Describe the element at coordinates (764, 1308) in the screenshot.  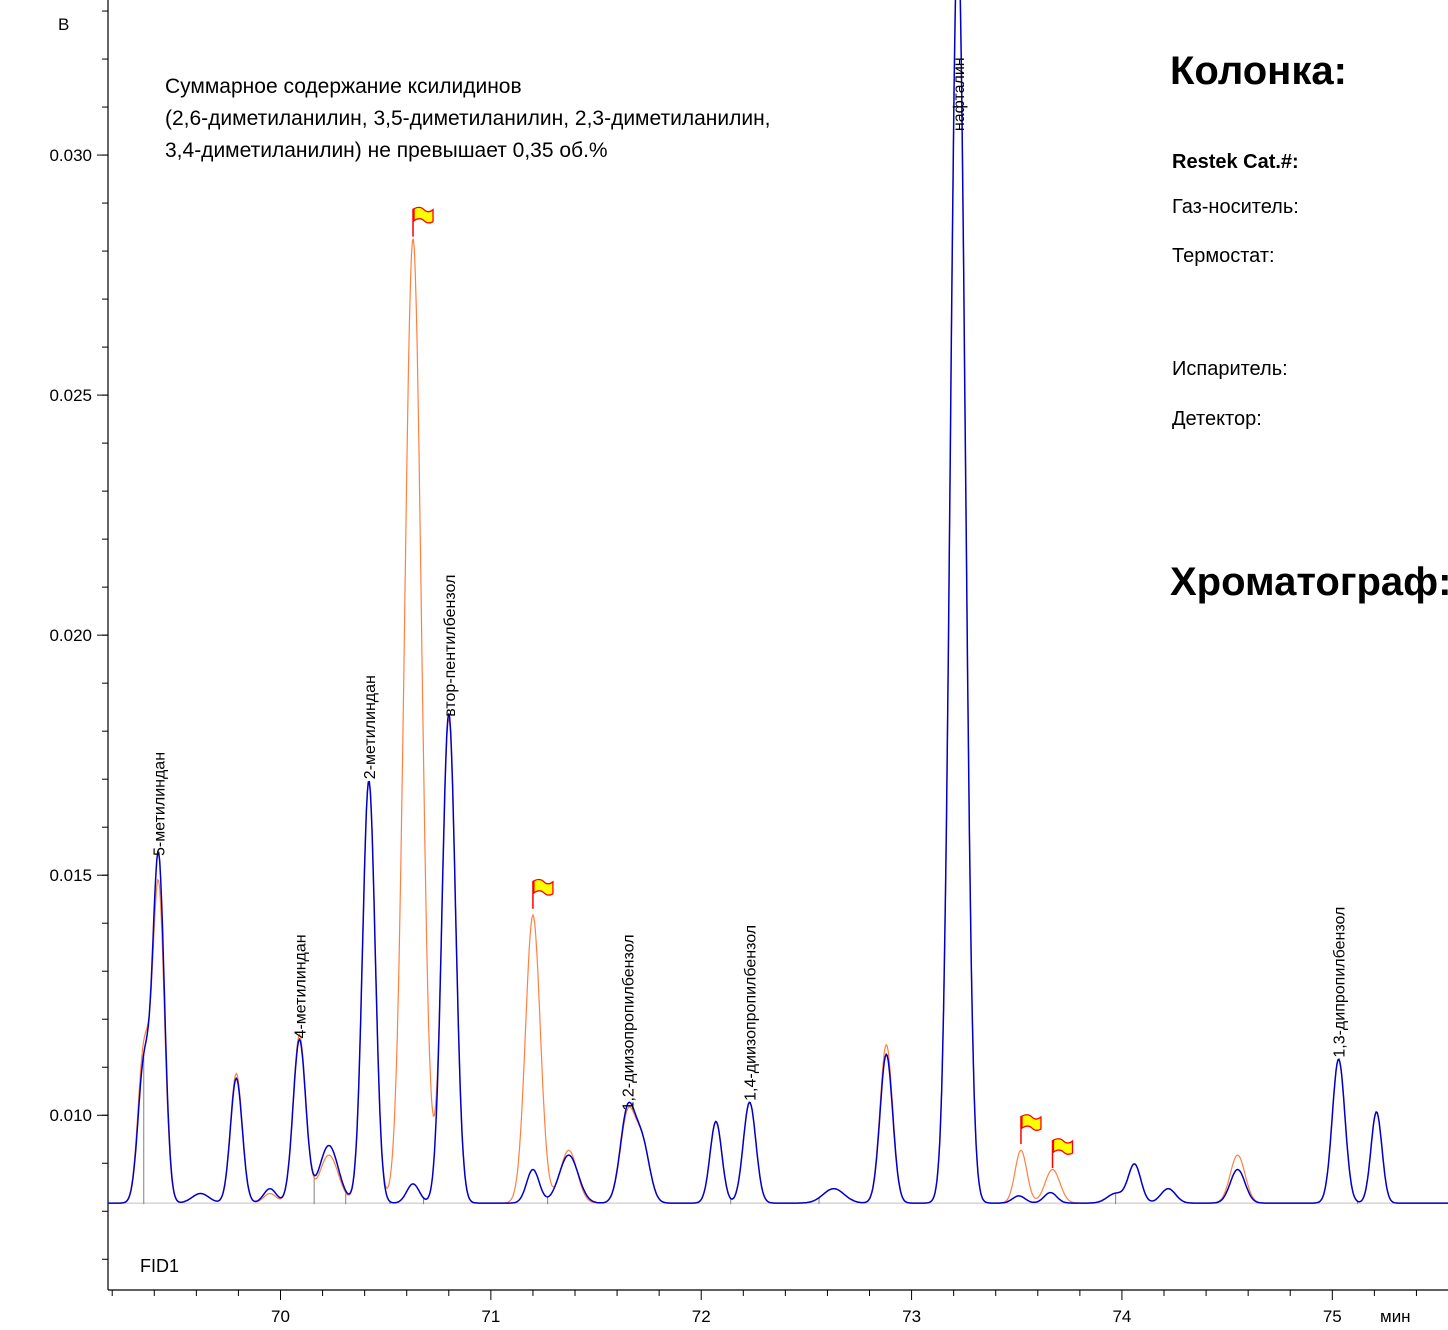
I see `x-axis-ticks: 70 71 72 73 74 75` at that location.